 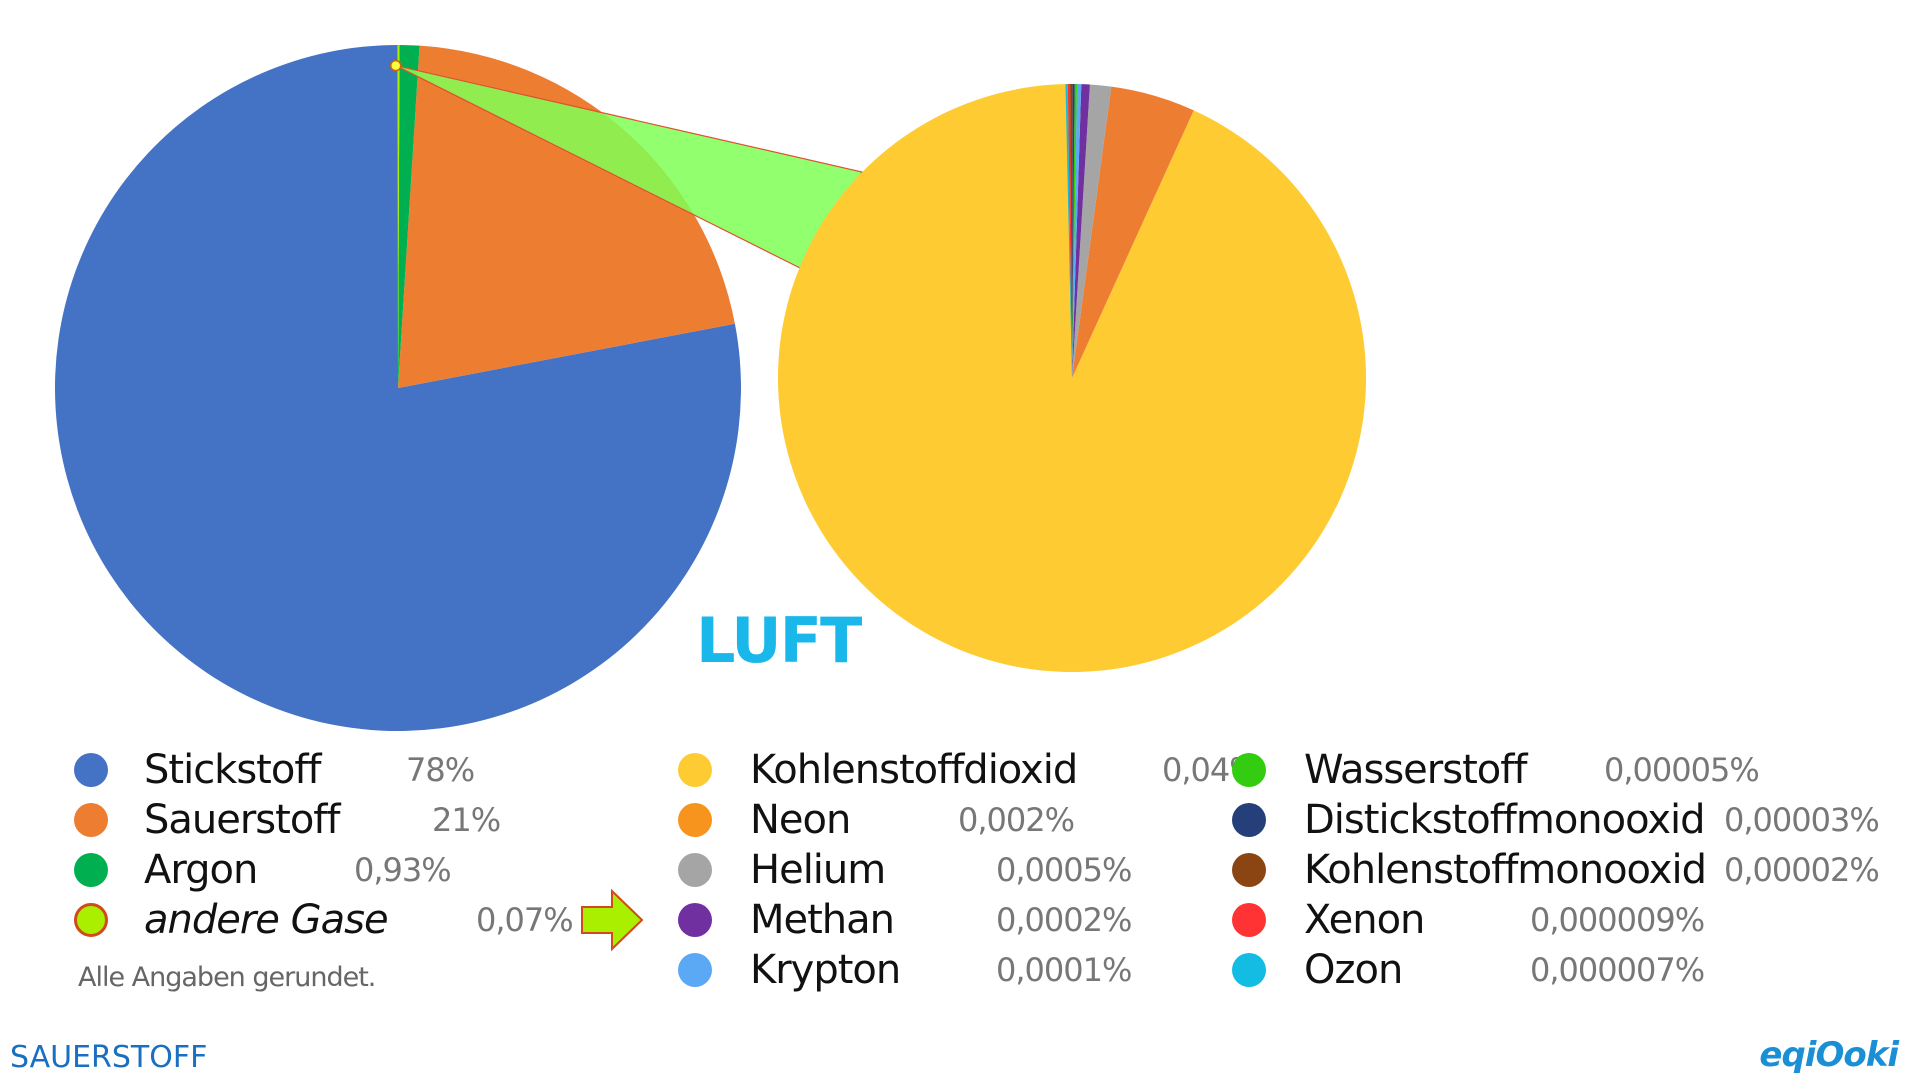 I want to click on legend-label: Stickstoff, so click(x=233, y=770).